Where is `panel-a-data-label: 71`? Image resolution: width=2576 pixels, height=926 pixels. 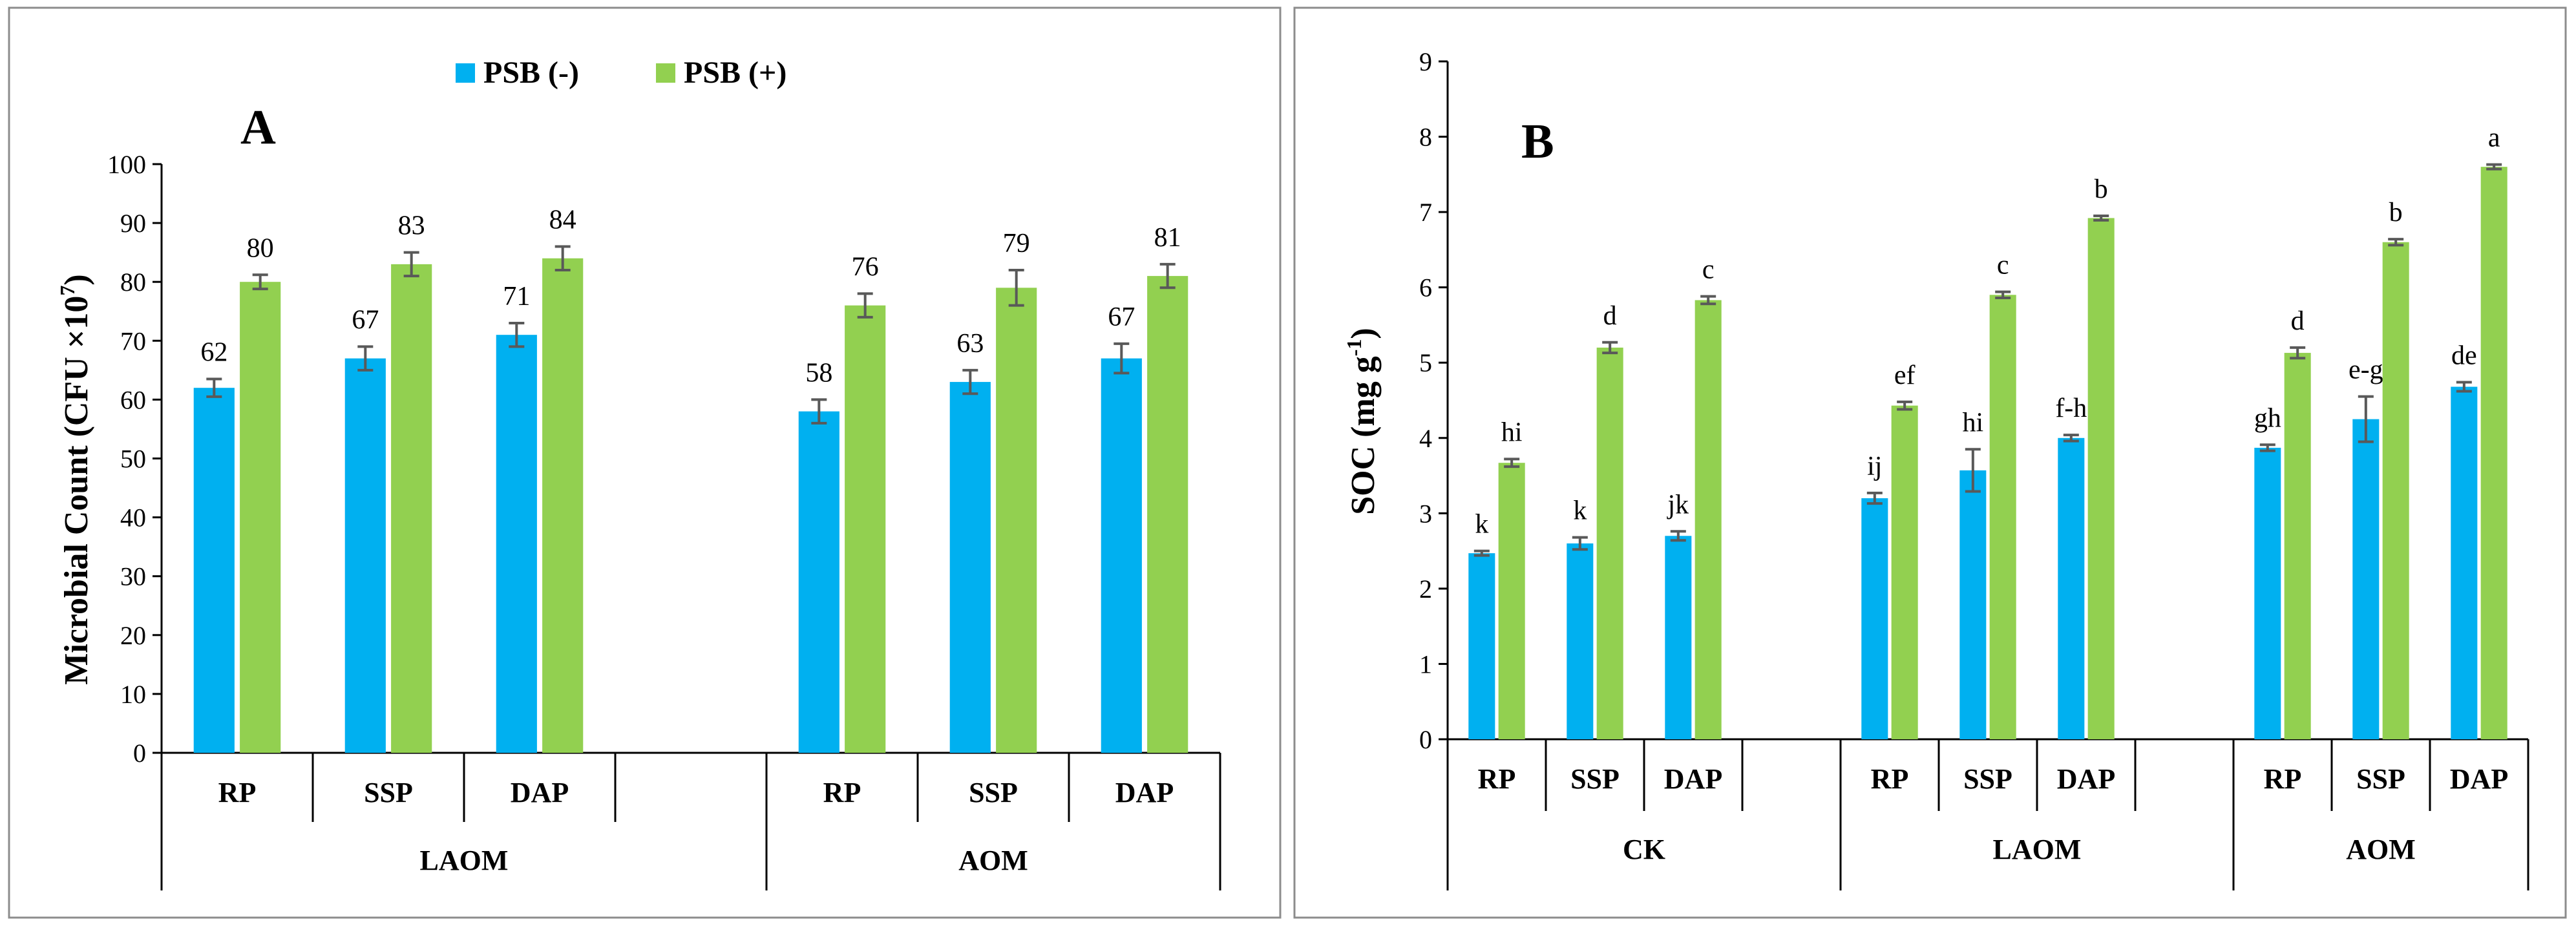
panel-a-data-label: 71 is located at coordinates (516, 296).